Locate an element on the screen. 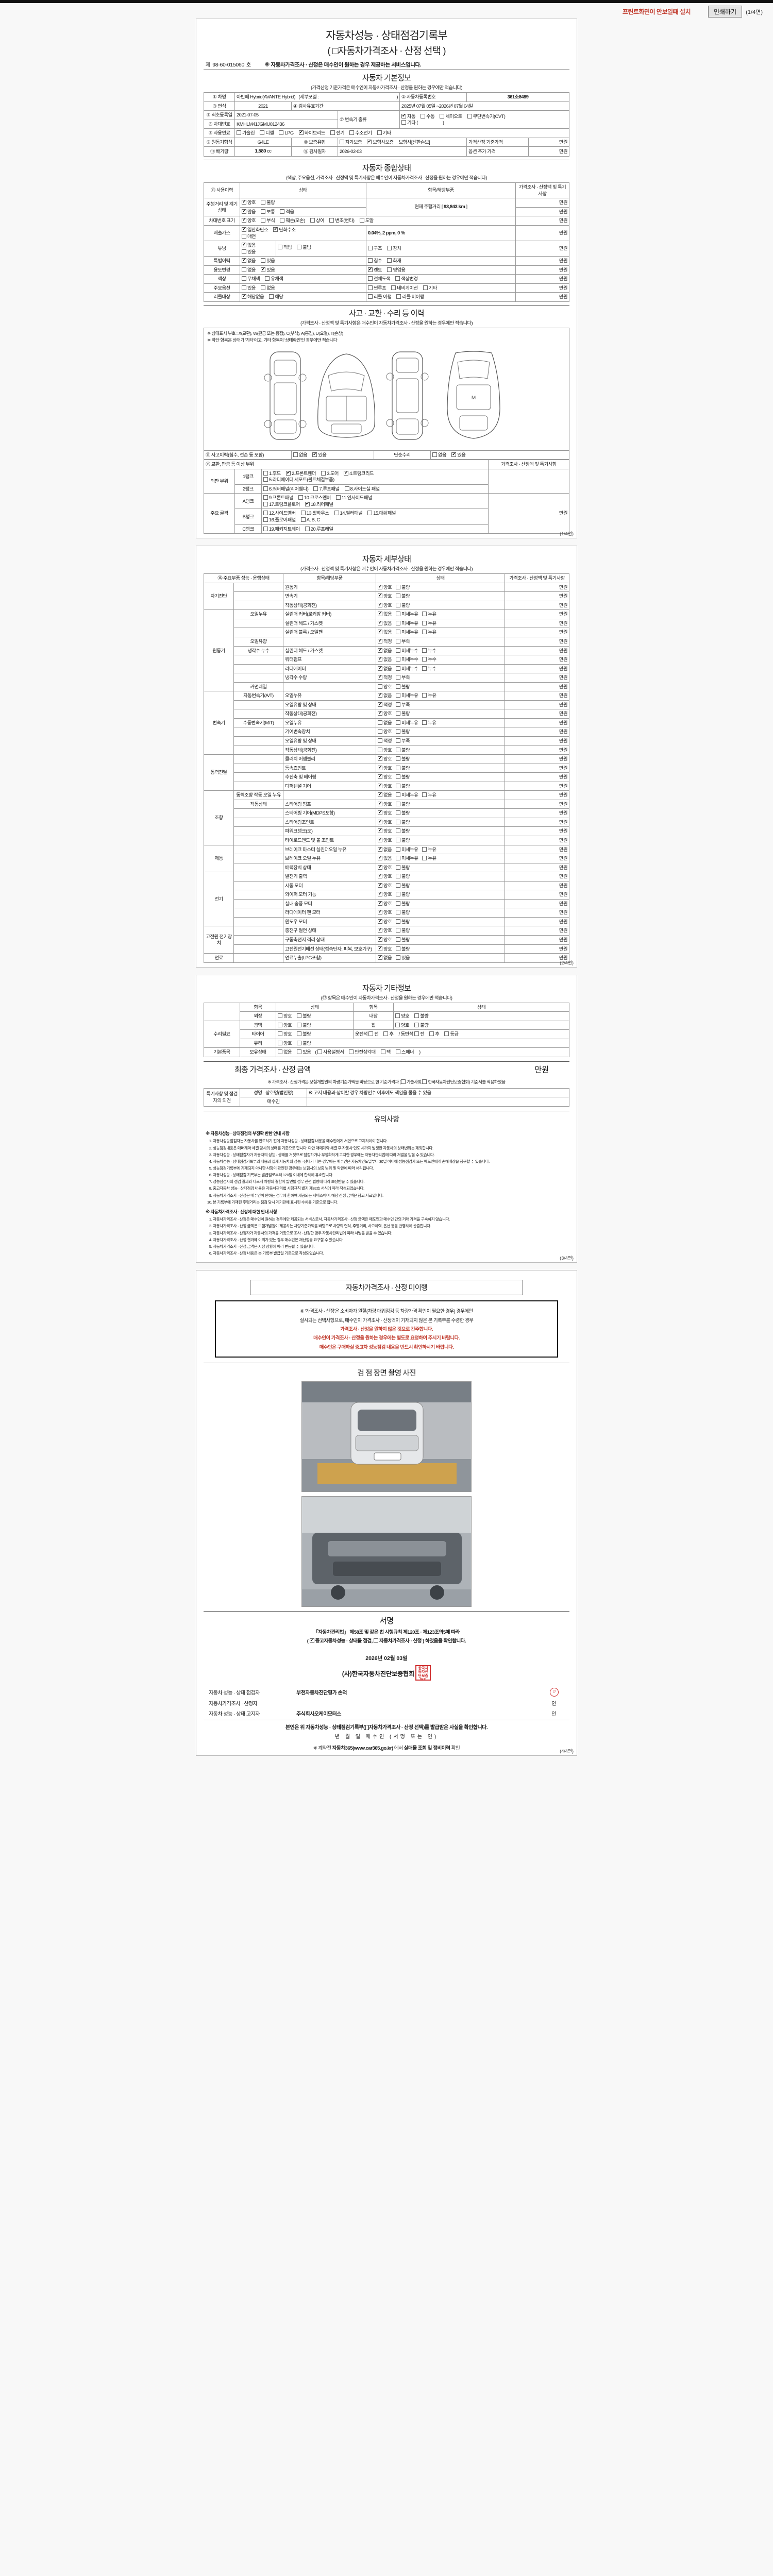 The width and height of the screenshot is (773, 2576). opt-diff: 상이 is located at coordinates (317, 220).